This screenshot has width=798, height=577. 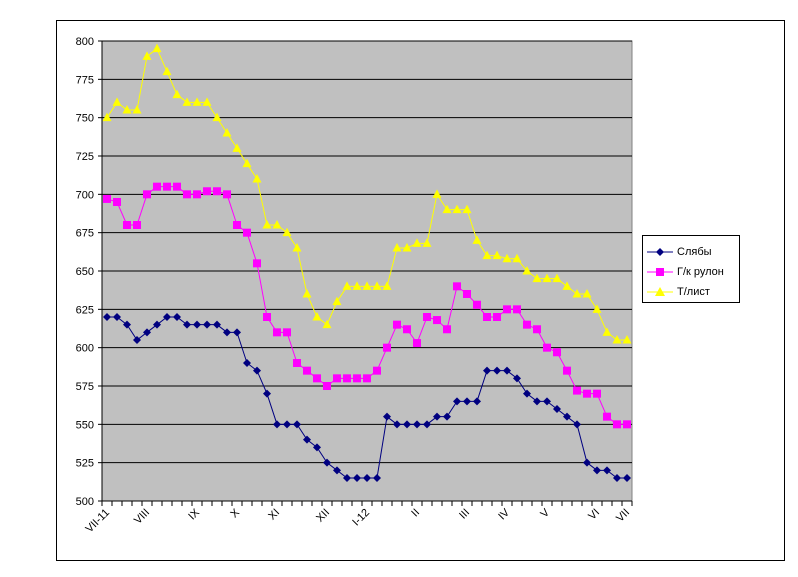 I want to click on y-tick-label: 625, so click(x=85, y=310).